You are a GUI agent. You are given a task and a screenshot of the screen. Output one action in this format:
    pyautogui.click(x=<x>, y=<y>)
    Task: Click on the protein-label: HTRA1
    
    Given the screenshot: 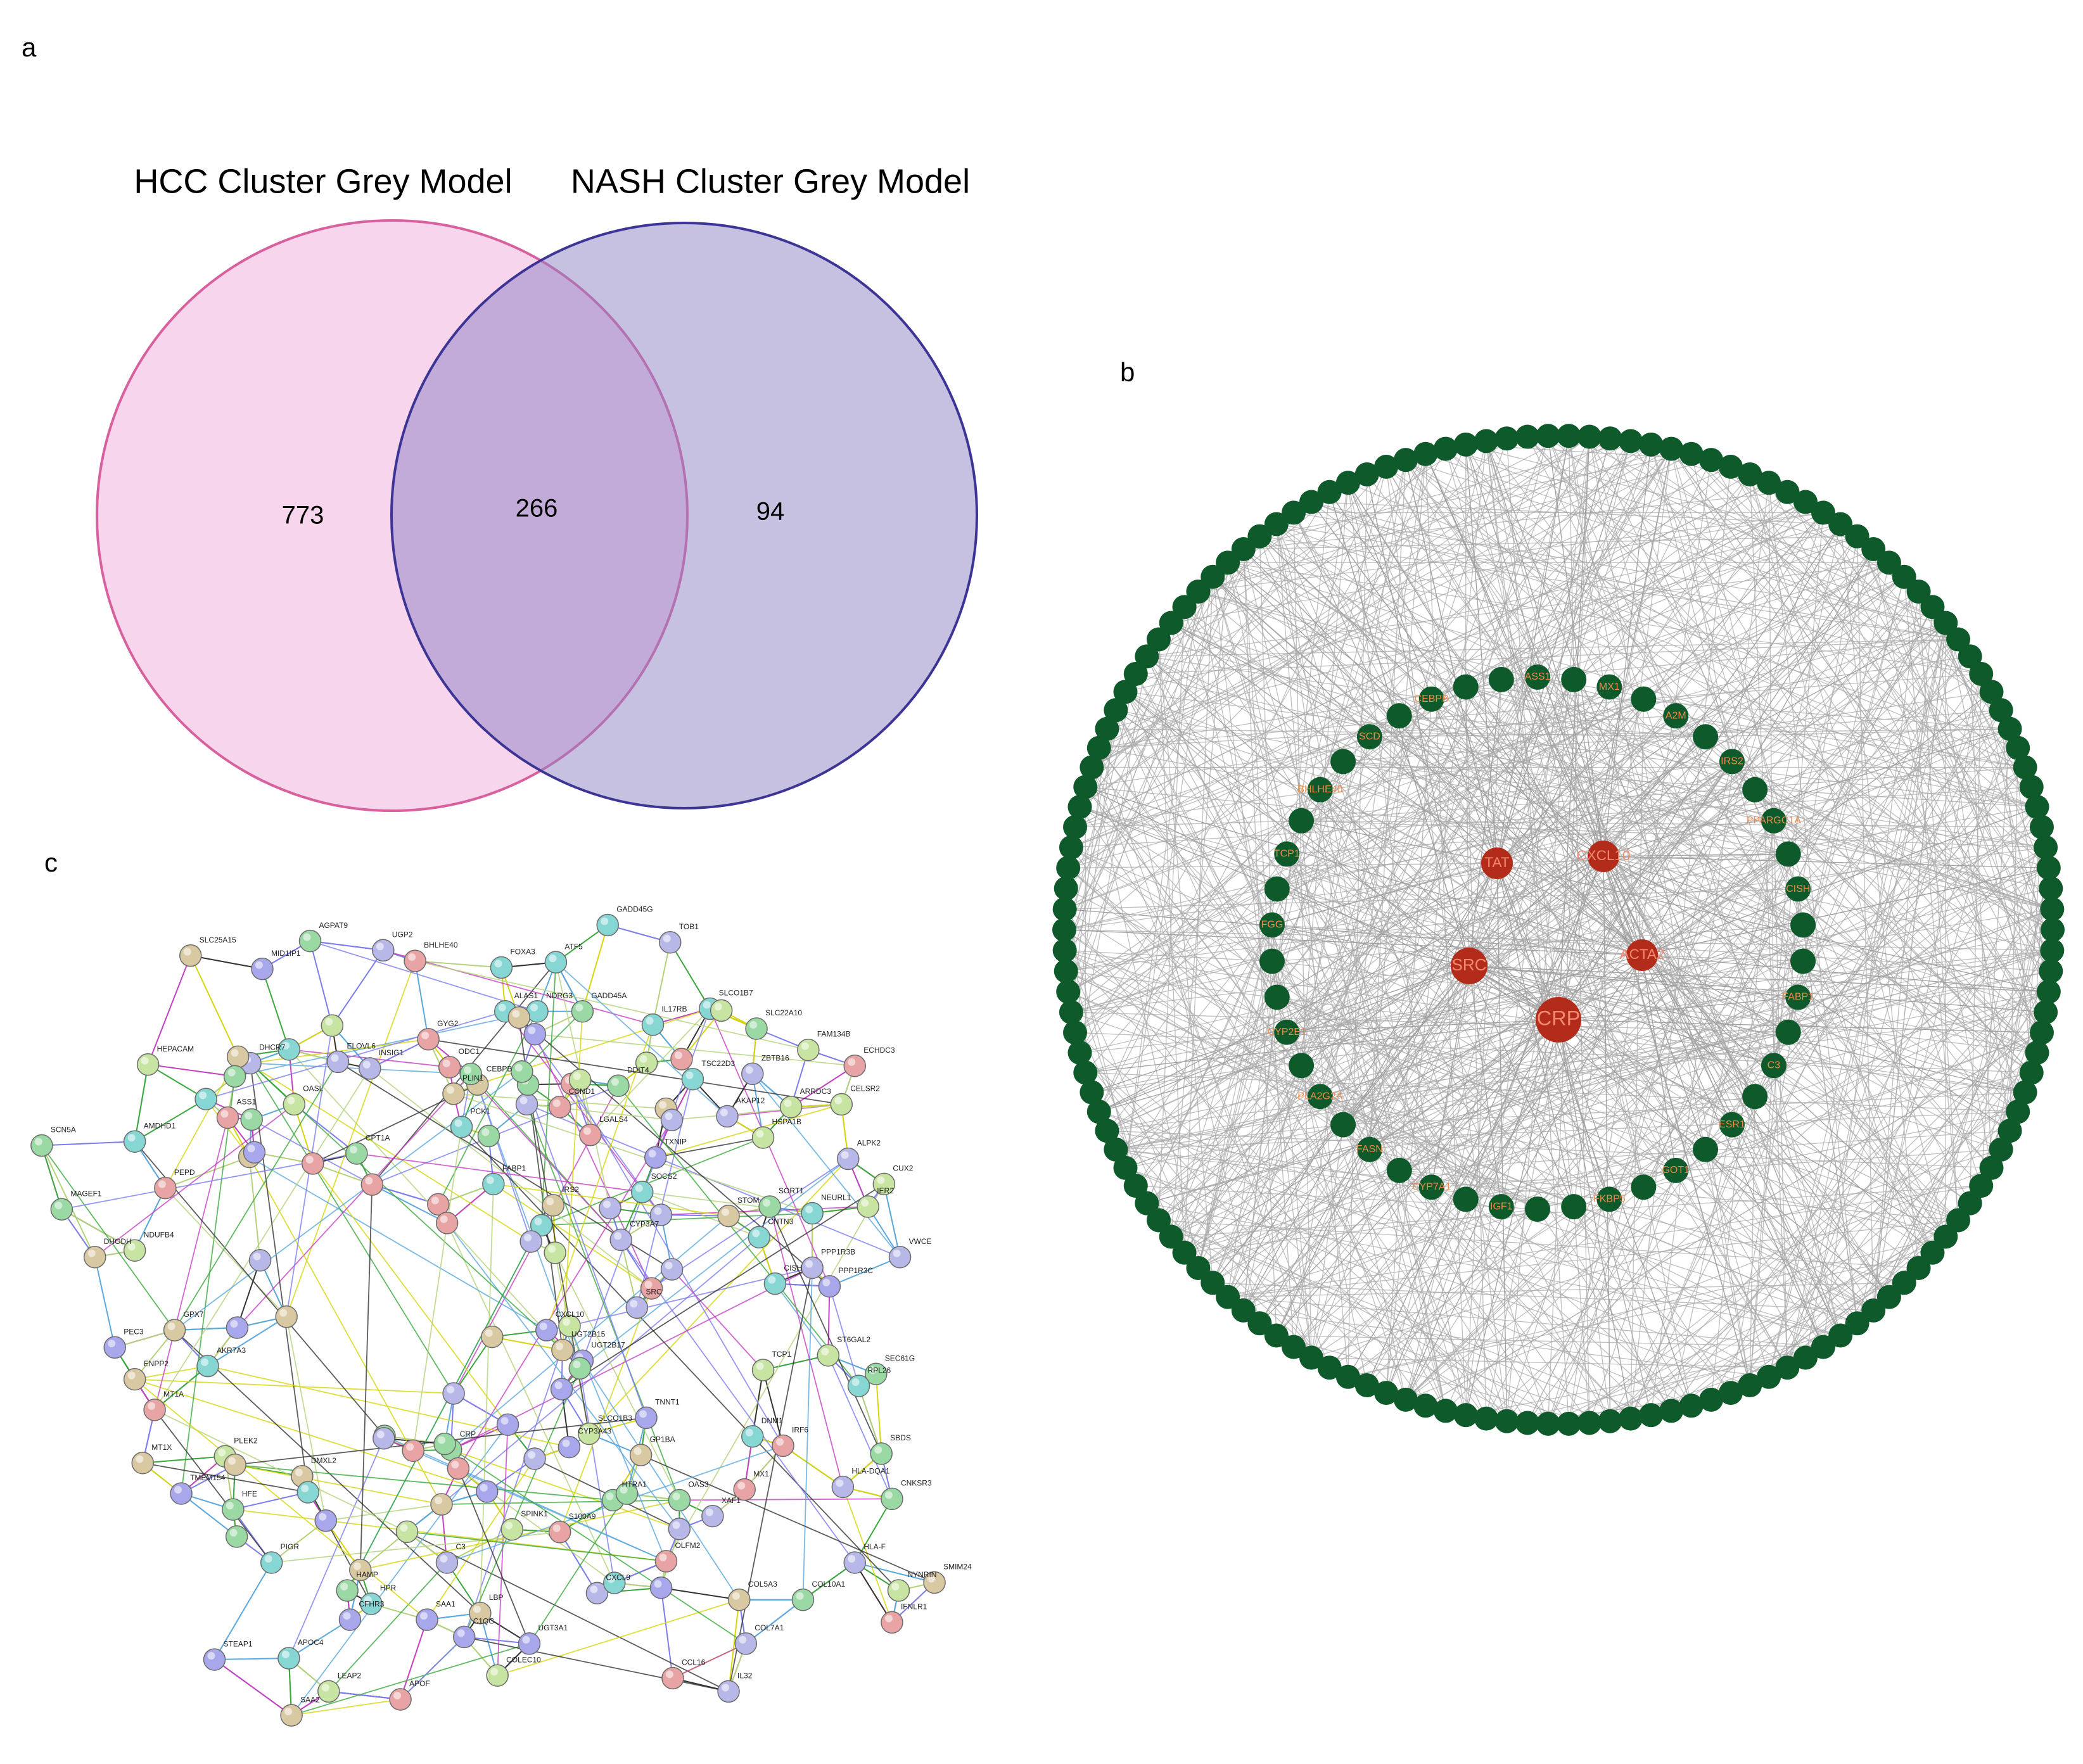 What is the action you would take?
    pyautogui.click(x=634, y=1484)
    